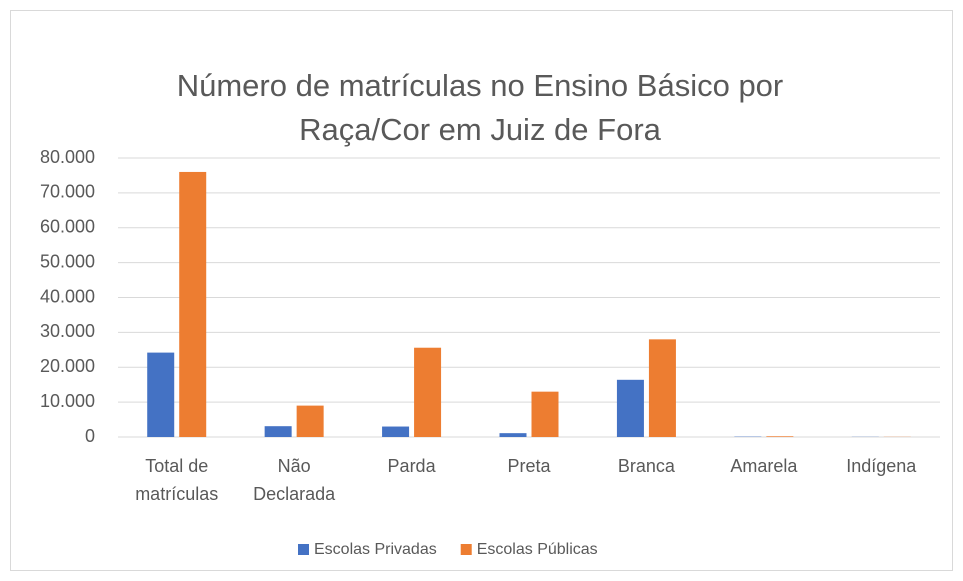  I want to click on x-tick-label: Amarela, so click(764, 466).